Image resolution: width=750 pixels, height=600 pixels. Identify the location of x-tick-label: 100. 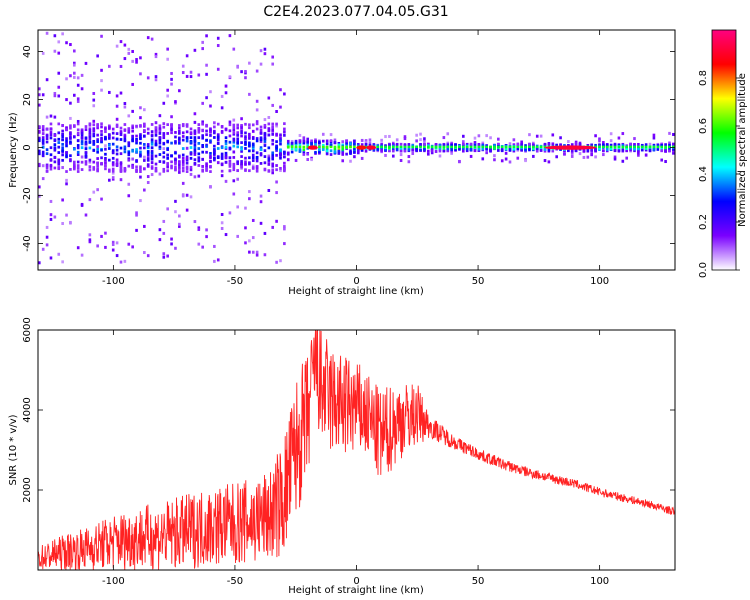
(599, 581).